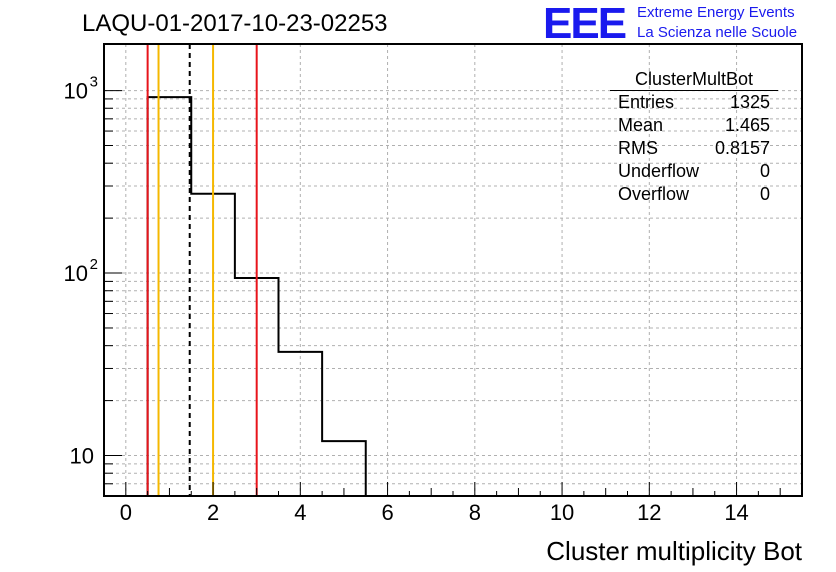  What do you see at coordinates (694, 125) in the screenshot?
I see `stats-row-mean: Mean 1.465` at bounding box center [694, 125].